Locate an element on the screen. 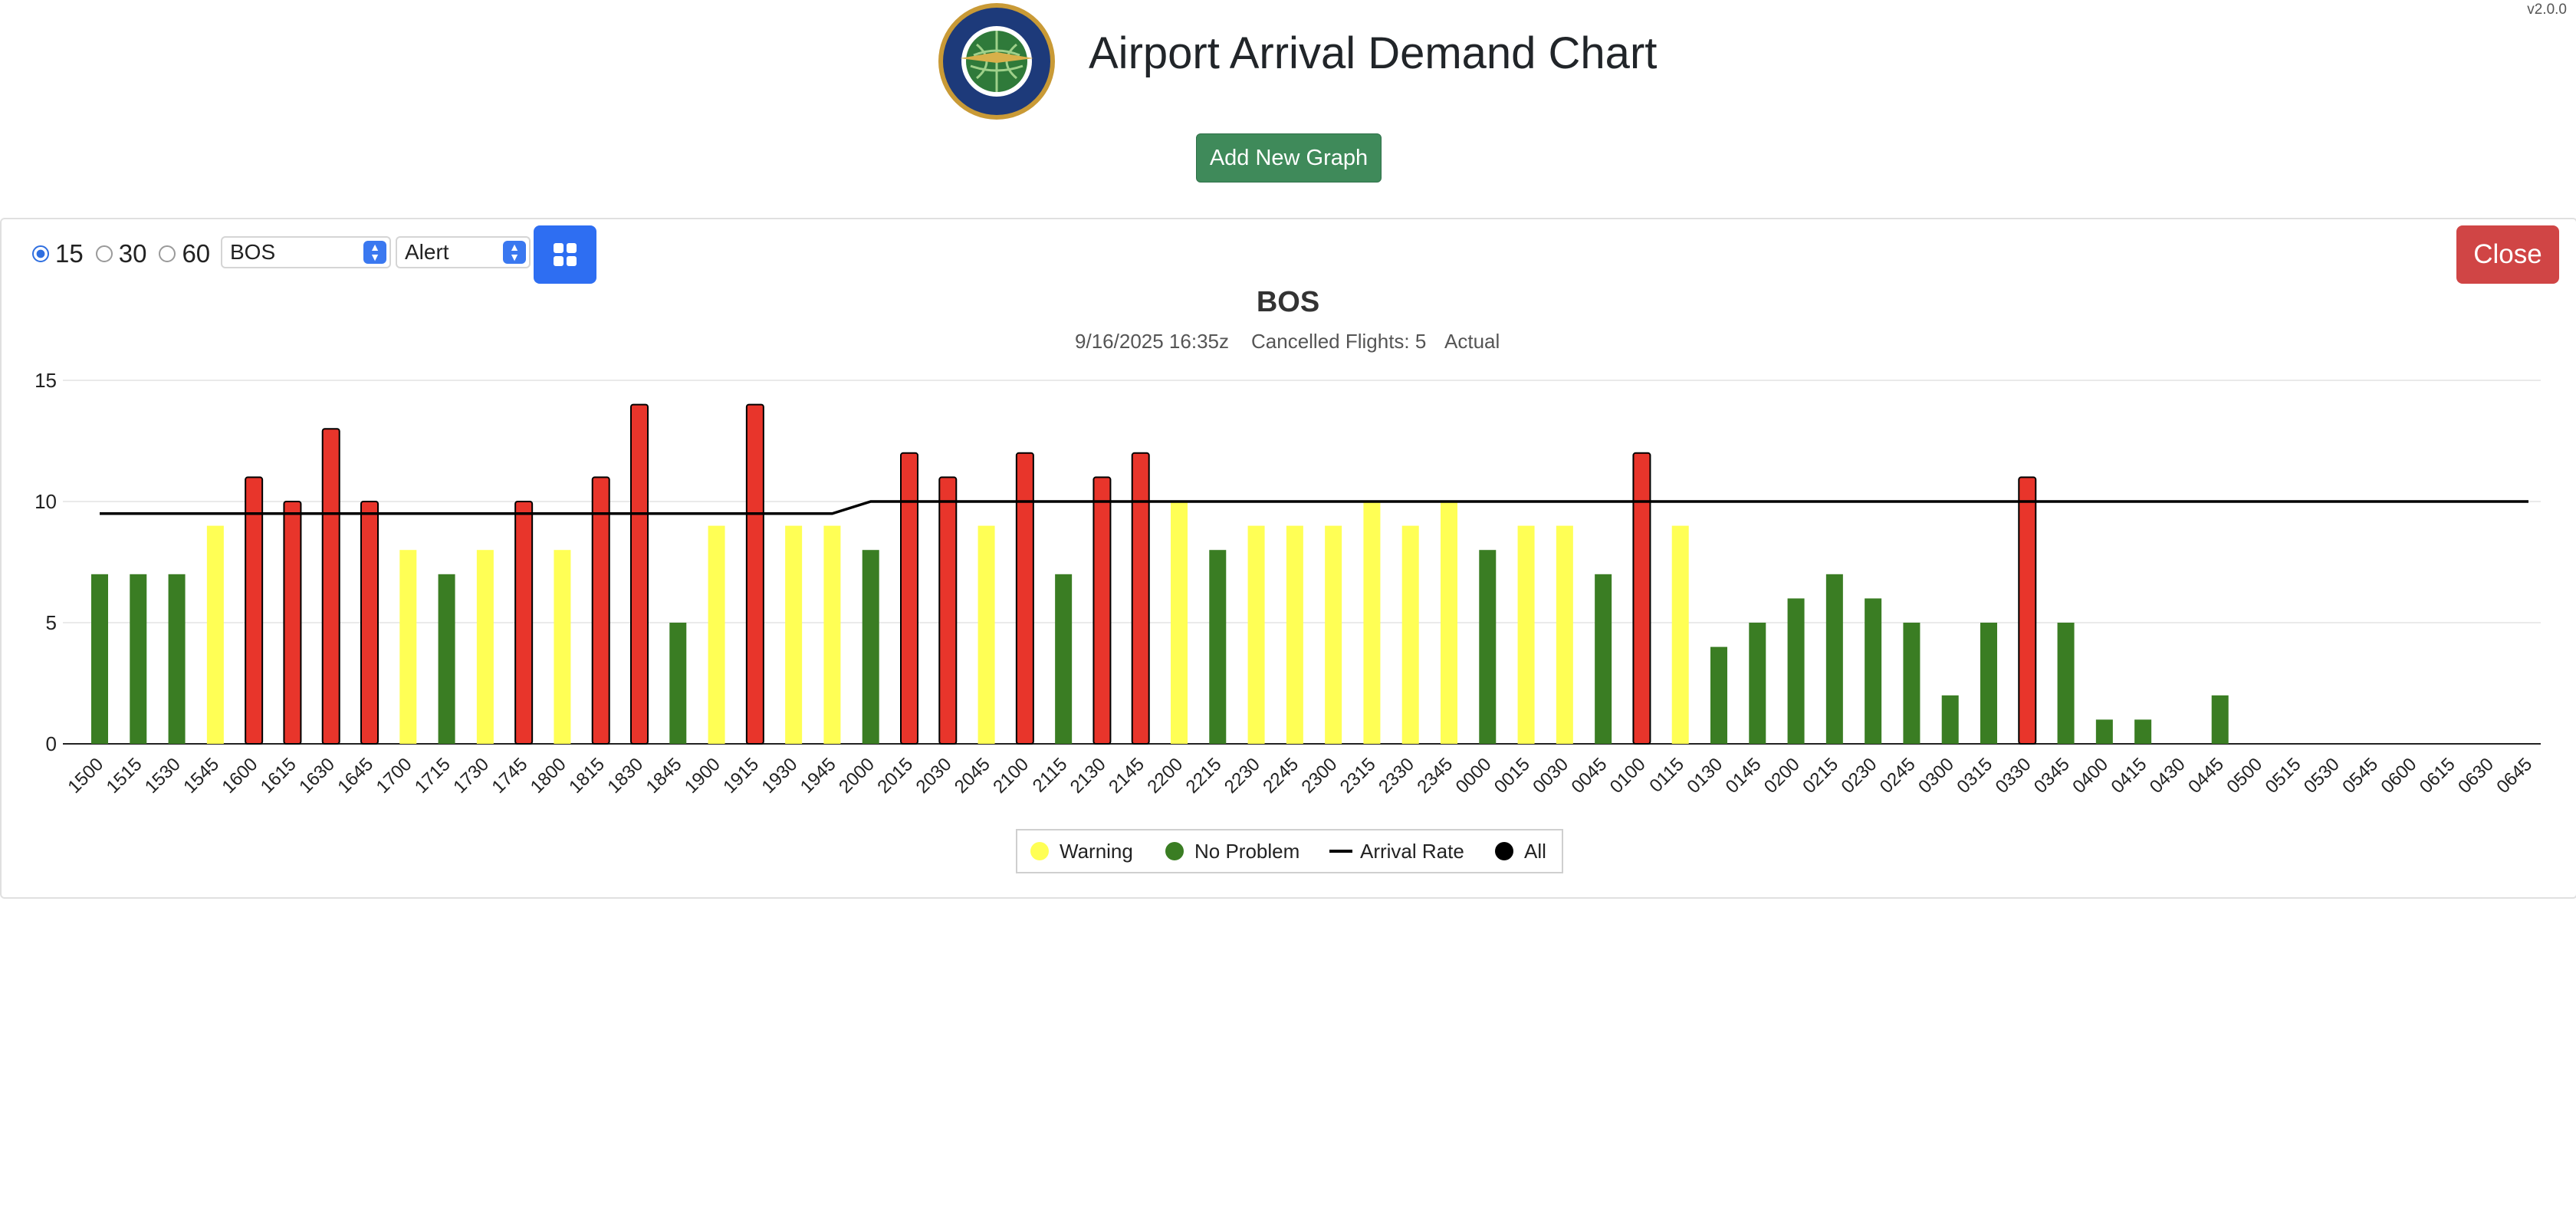 The image size is (2576, 1230). radio-selected-icon is located at coordinates (41, 253).